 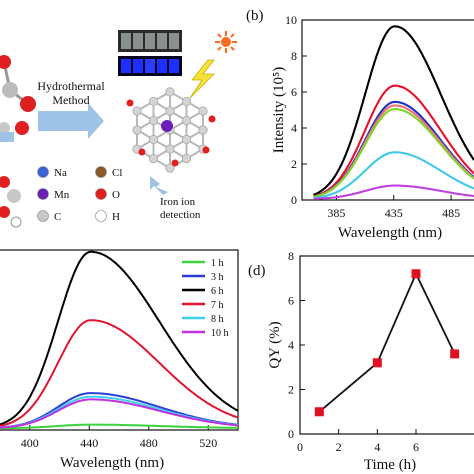 I want to click on method-label: Method, so click(x=70, y=100).